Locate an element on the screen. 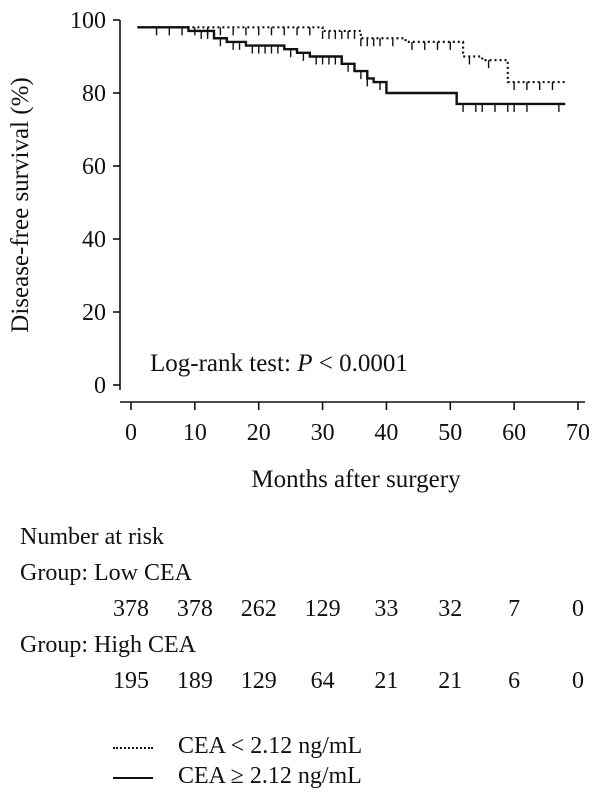 The image size is (600, 801). logrank-value: < 0.0001 is located at coordinates (359, 363).